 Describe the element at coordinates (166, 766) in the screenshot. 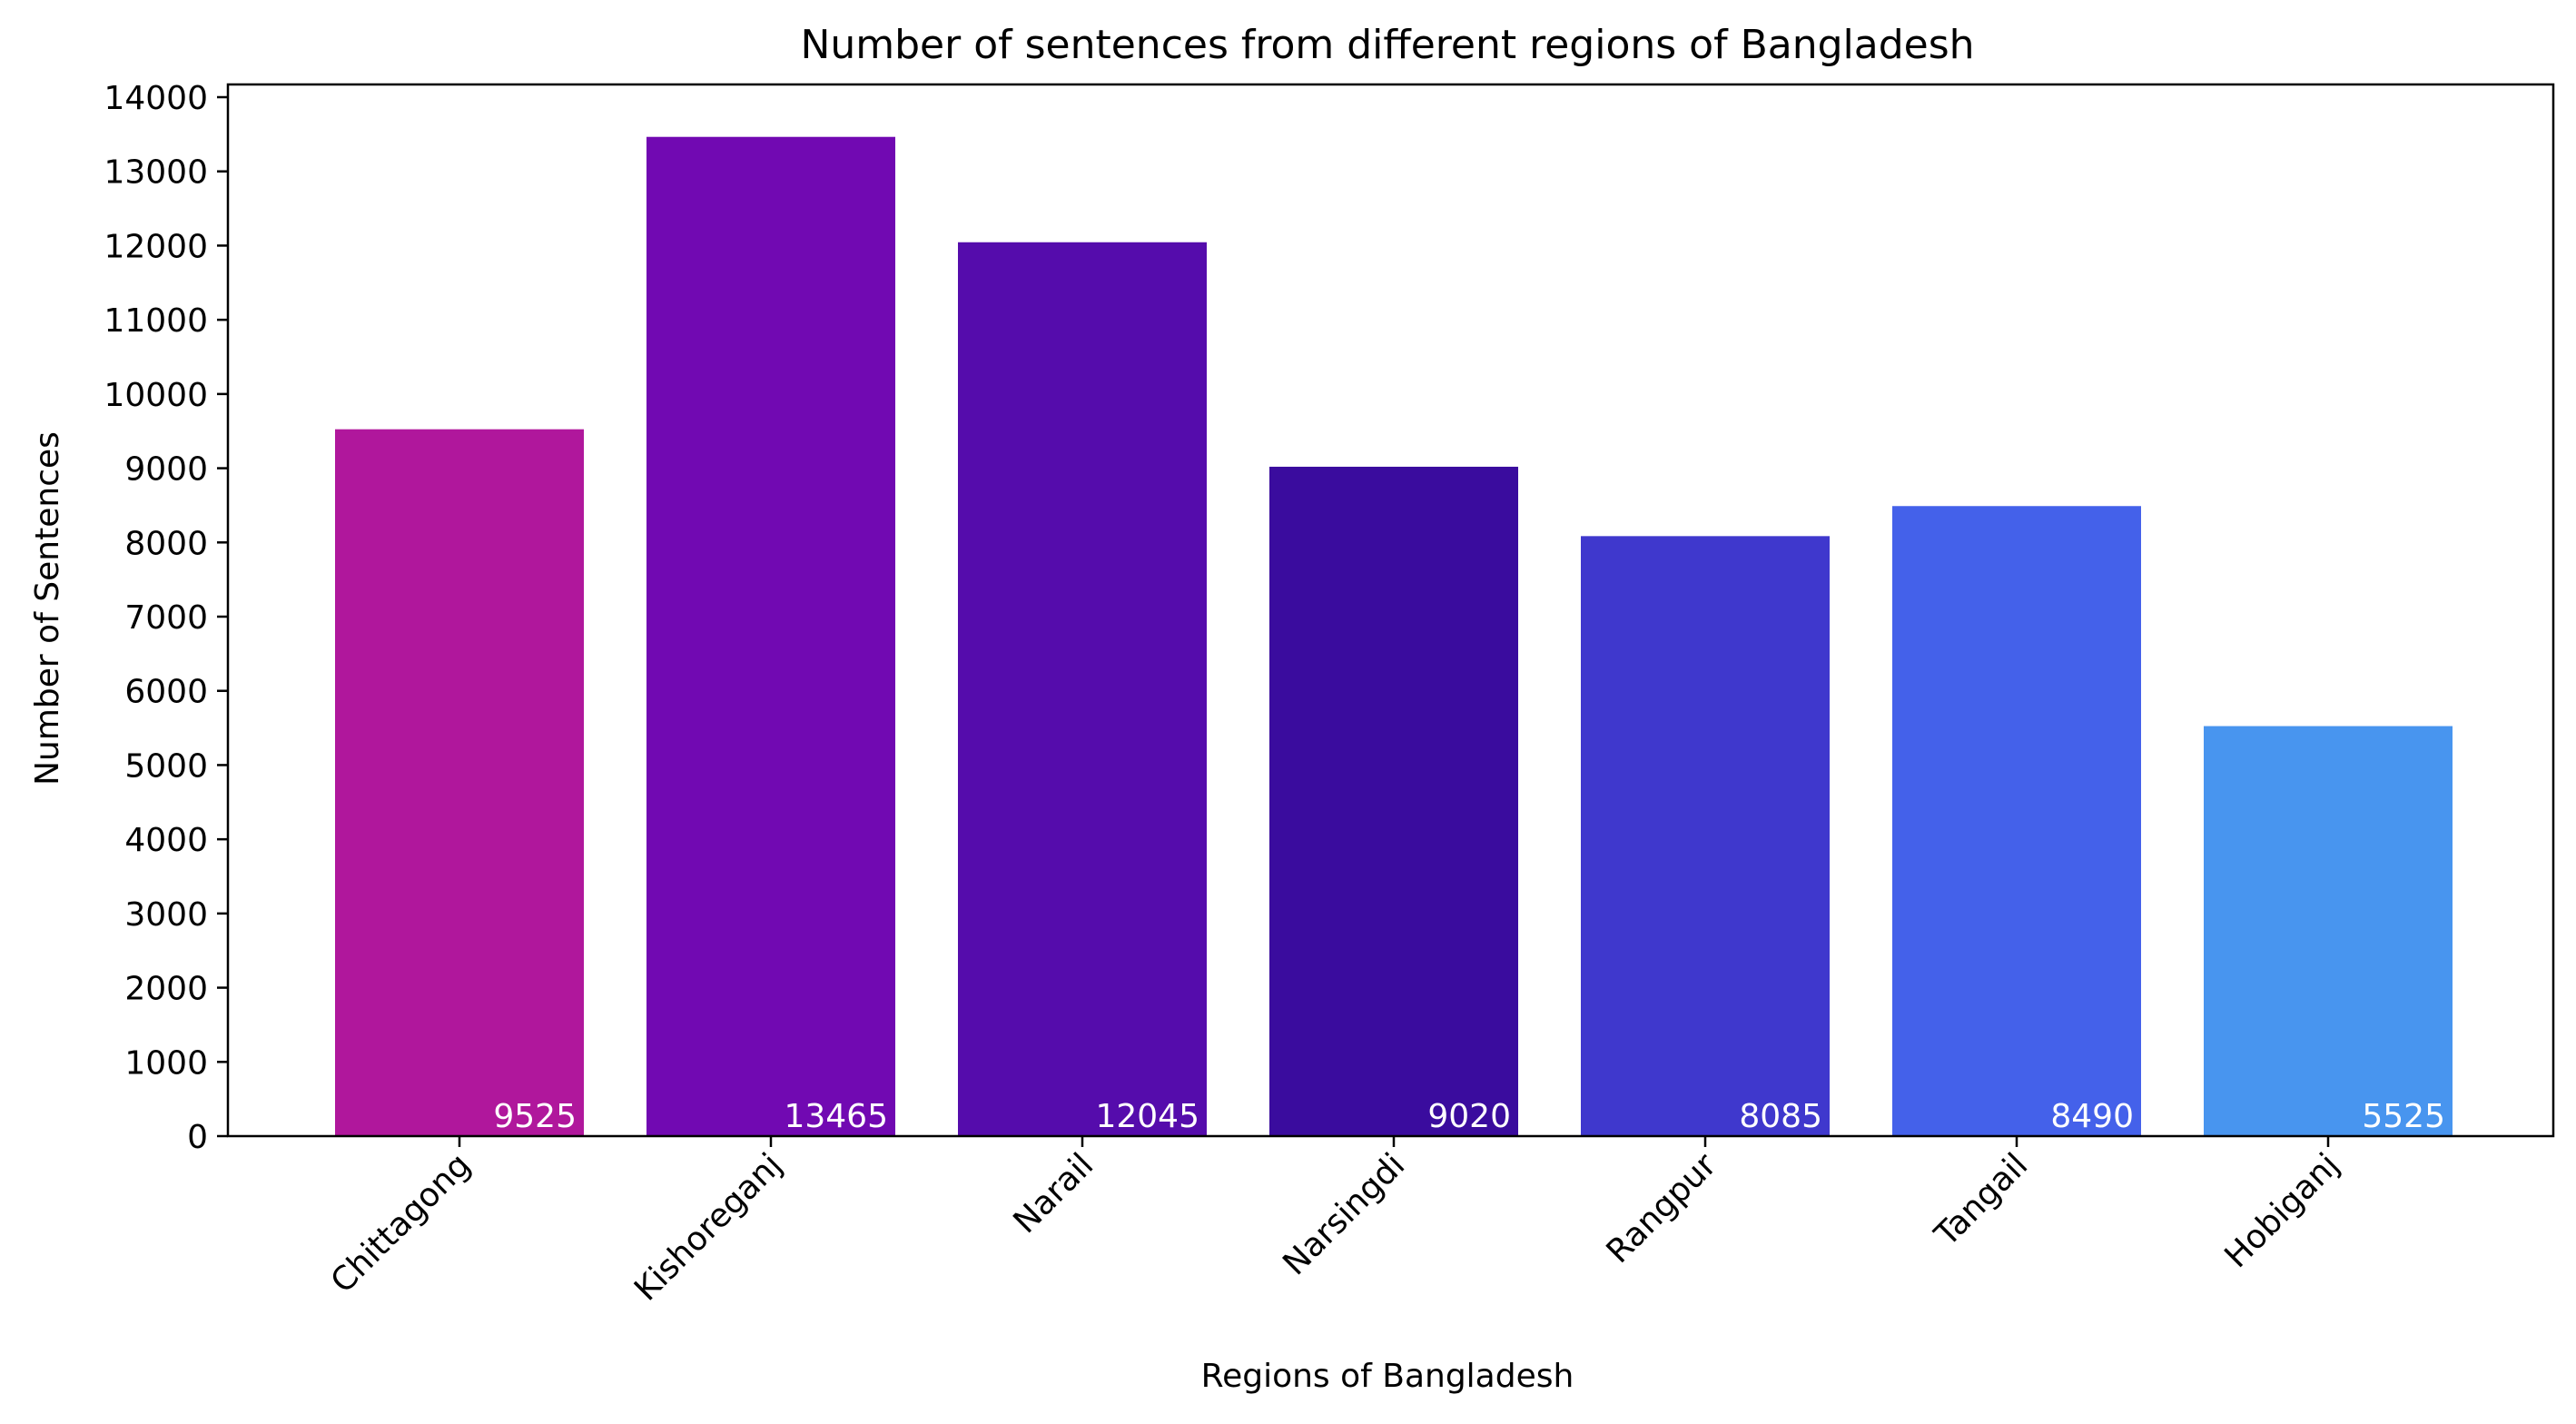

I see `y-tick-label: 5000` at that location.